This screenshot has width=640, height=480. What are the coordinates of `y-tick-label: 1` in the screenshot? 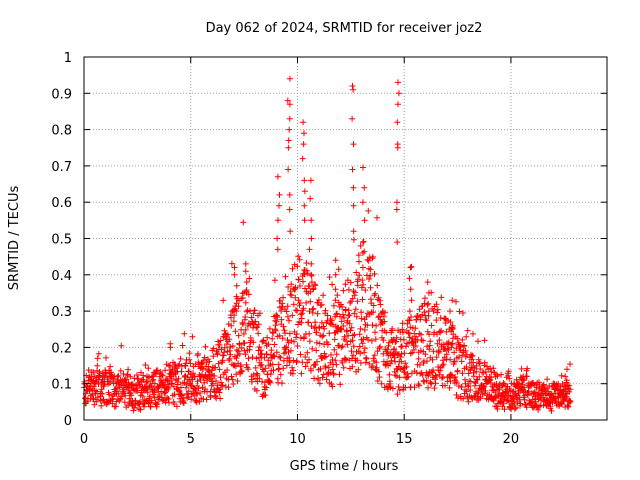 It's located at (68, 58).